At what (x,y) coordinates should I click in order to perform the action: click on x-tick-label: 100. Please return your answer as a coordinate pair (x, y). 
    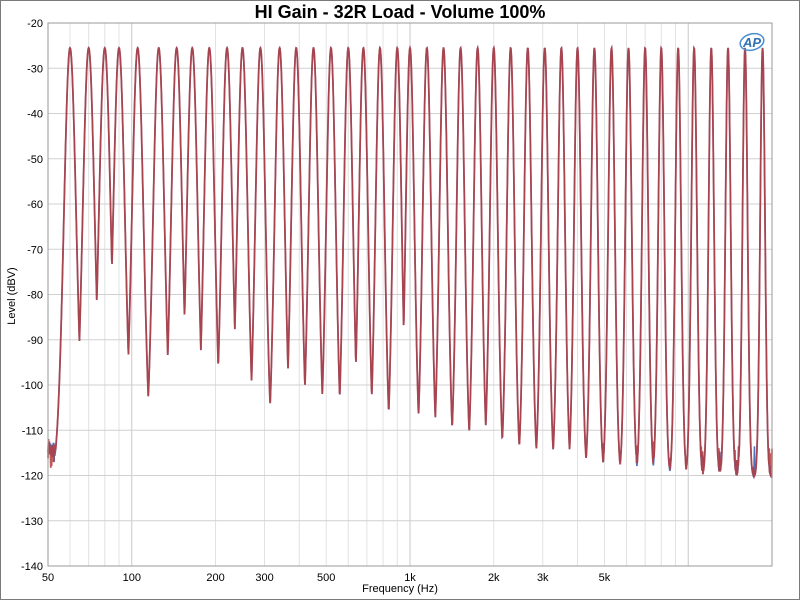
    Looking at the image, I should click on (132, 578).